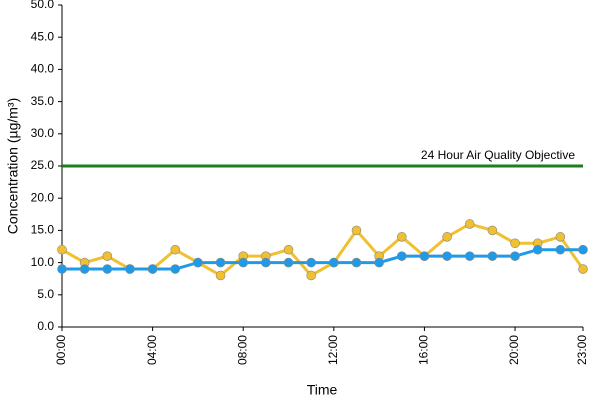  I want to click on x-tick-label: 08:00, so click(242, 350).